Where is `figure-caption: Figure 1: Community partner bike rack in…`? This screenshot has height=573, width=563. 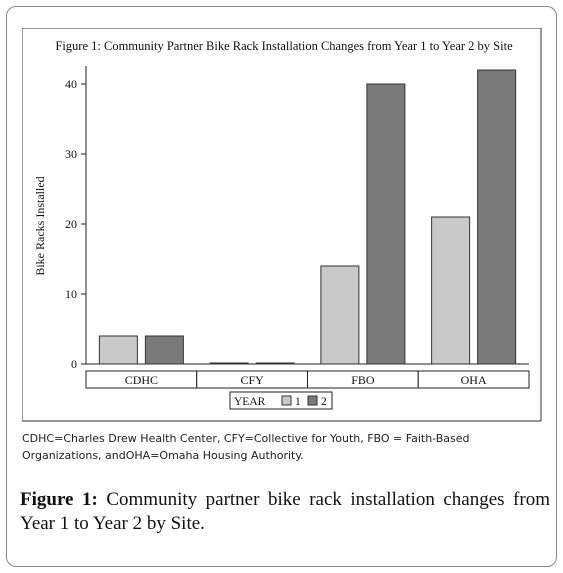 figure-caption: Figure 1: Community partner bike rack in… is located at coordinates (285, 512).